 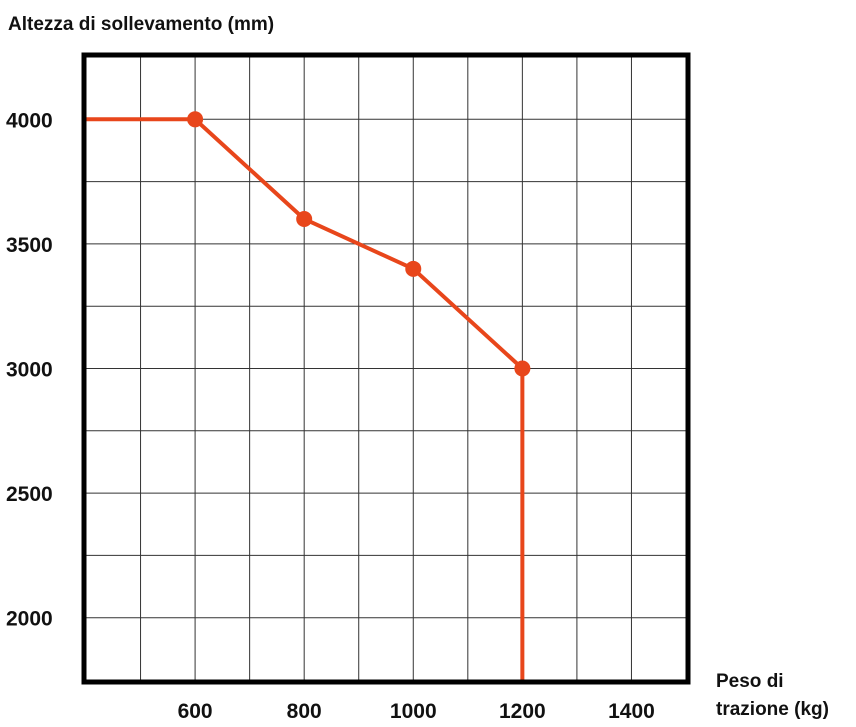 I want to click on x-tick-labels: 600 800 1000 1200 1400, so click(x=416, y=711).